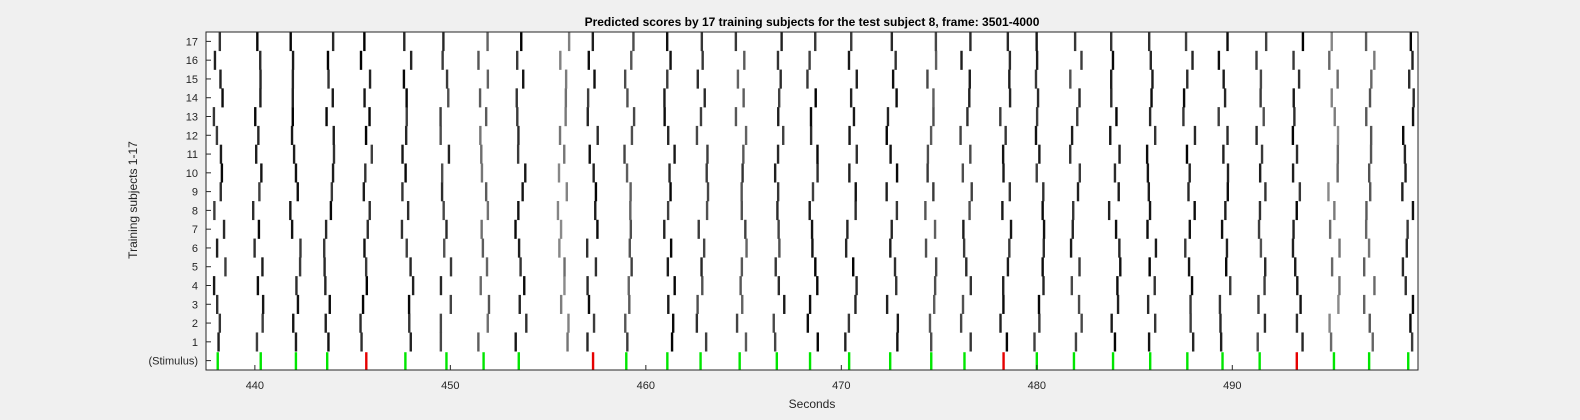  I want to click on y-tick-label-2: 2, so click(195, 324).